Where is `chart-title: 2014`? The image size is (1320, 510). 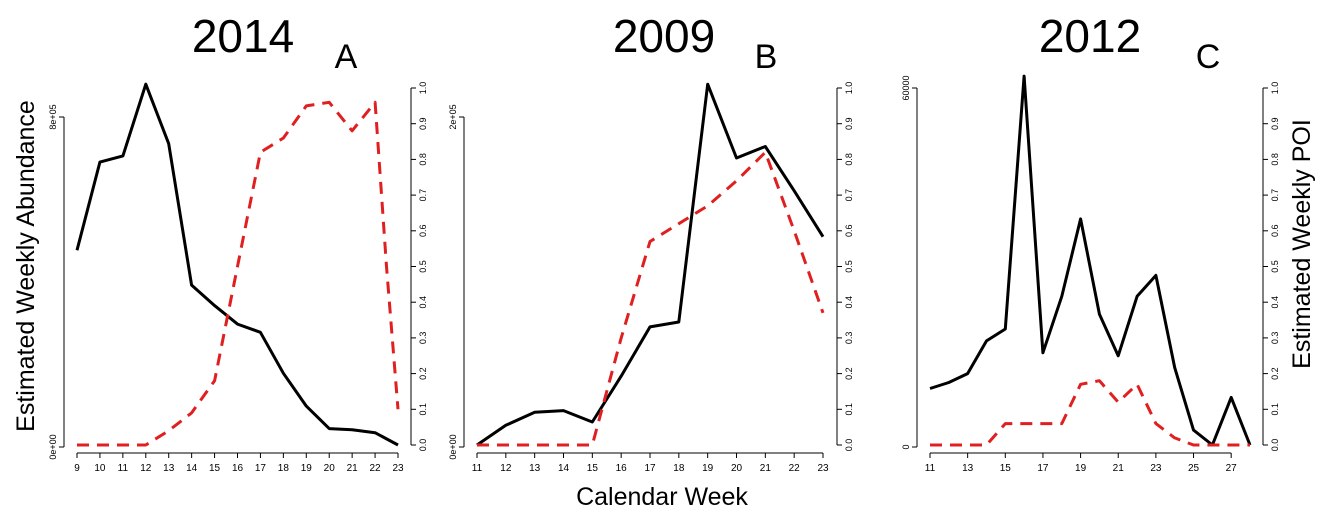 chart-title: 2014 is located at coordinates (243, 36).